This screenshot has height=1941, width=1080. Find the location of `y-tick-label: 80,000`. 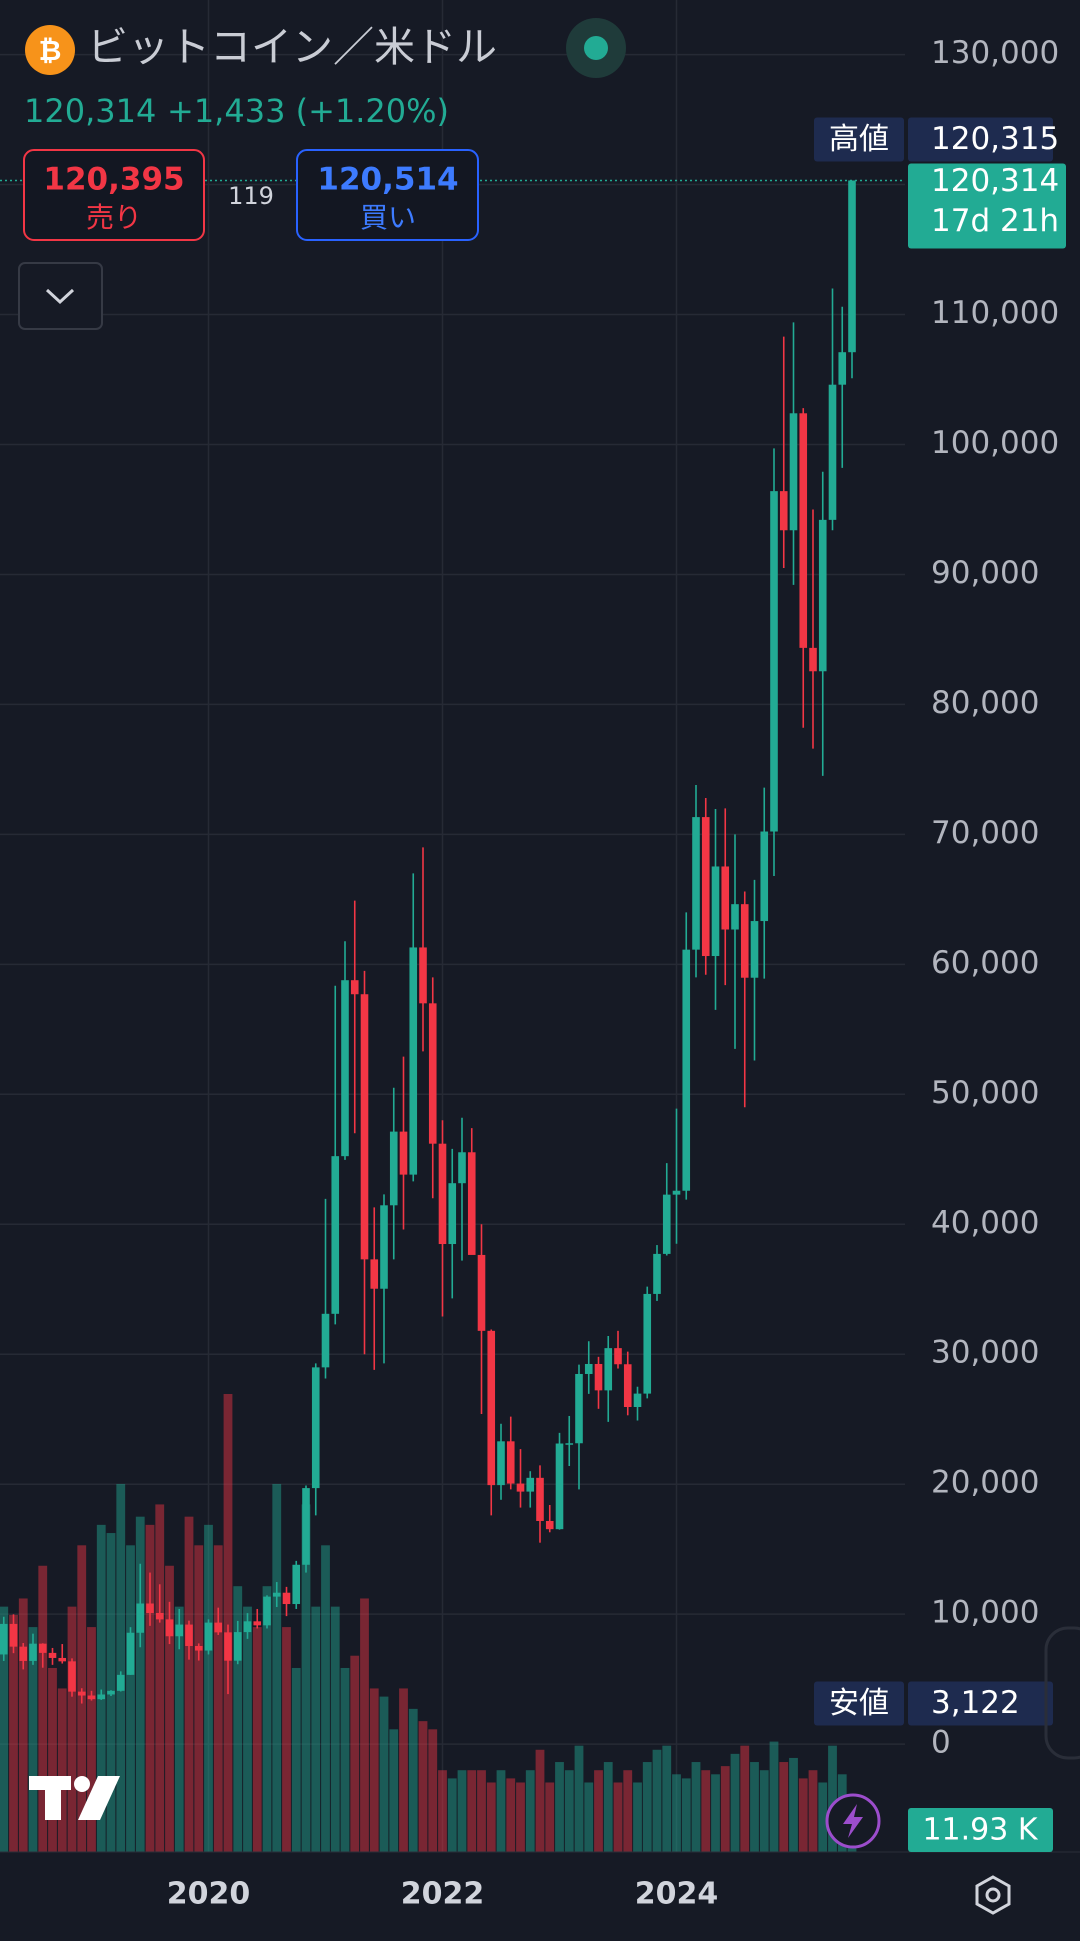

y-tick-label: 80,000 is located at coordinates (985, 703).